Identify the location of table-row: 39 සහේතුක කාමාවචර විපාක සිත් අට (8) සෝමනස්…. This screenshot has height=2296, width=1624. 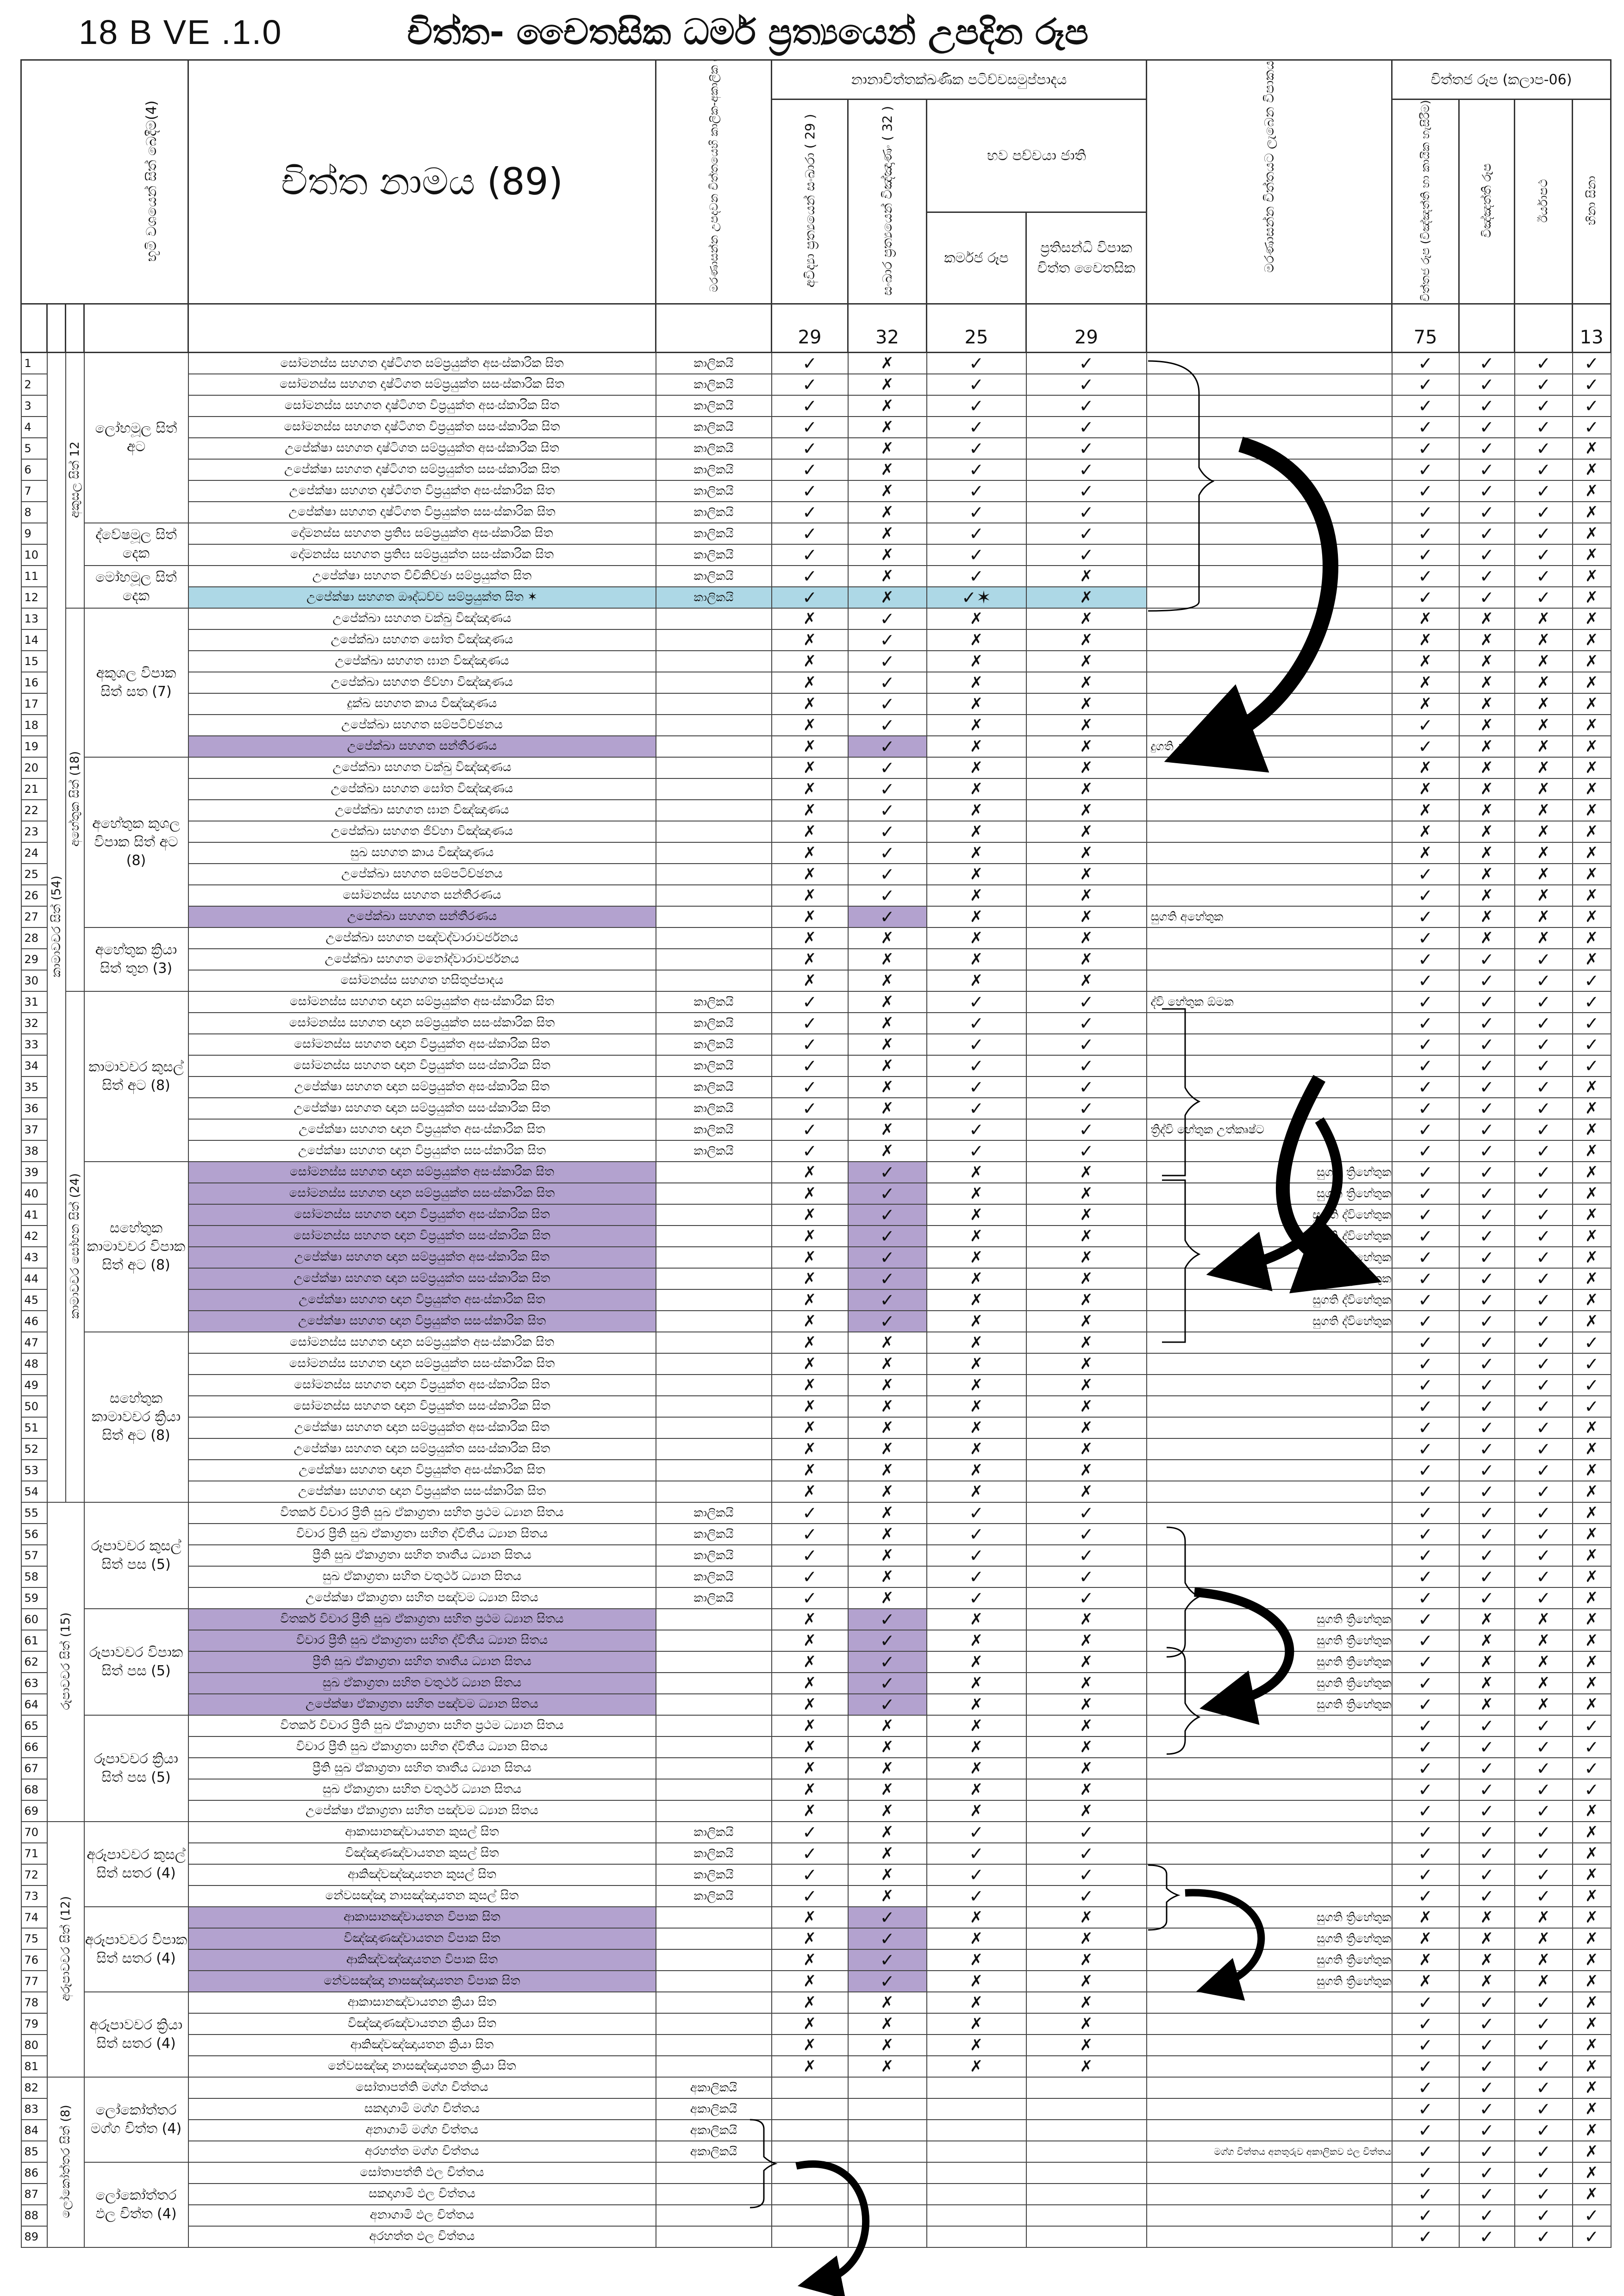
(816, 1246).